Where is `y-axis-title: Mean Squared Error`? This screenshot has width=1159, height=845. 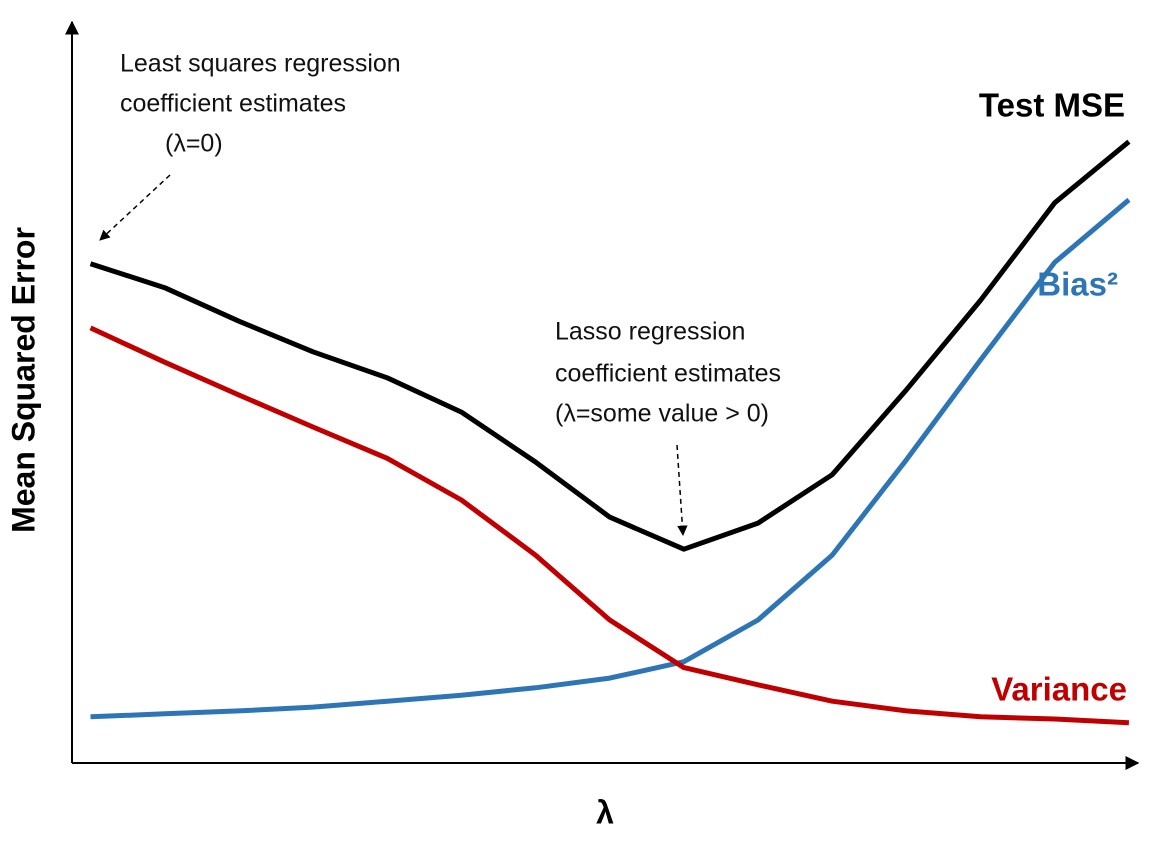
y-axis-title: Mean Squared Error is located at coordinates (23, 380).